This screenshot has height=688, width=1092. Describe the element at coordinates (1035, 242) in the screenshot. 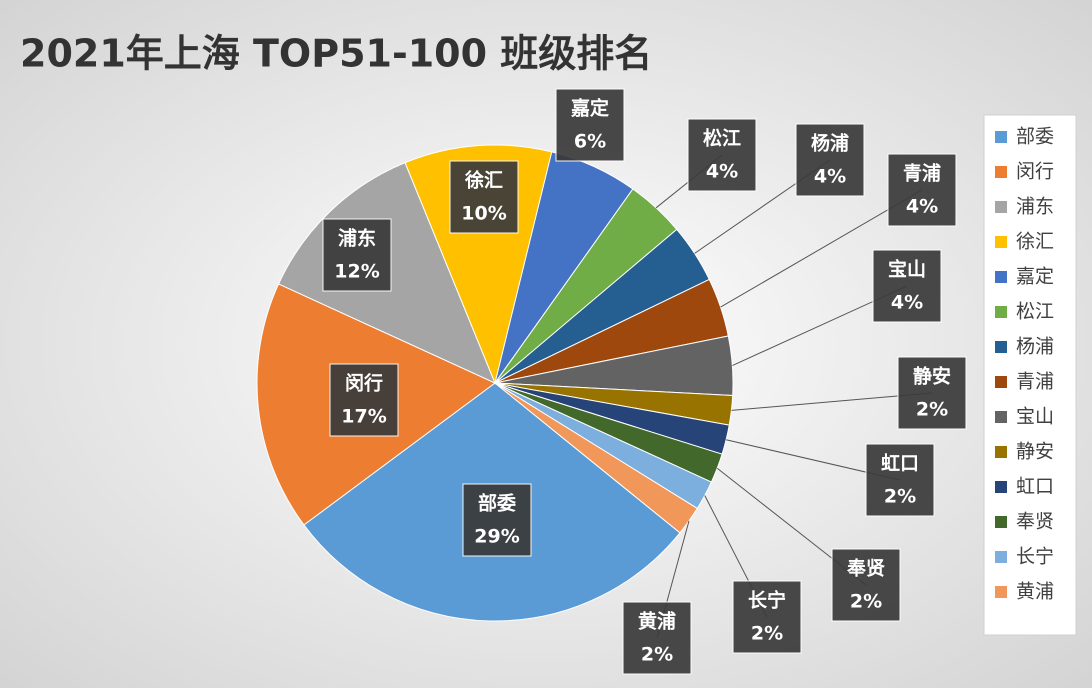

I see `legend-label: 徐汇` at that location.